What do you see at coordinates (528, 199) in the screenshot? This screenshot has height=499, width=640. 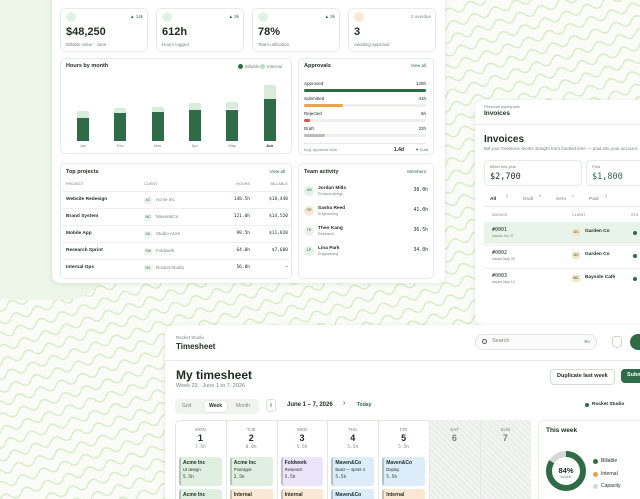 I see `tab: Draft` at bounding box center [528, 199].